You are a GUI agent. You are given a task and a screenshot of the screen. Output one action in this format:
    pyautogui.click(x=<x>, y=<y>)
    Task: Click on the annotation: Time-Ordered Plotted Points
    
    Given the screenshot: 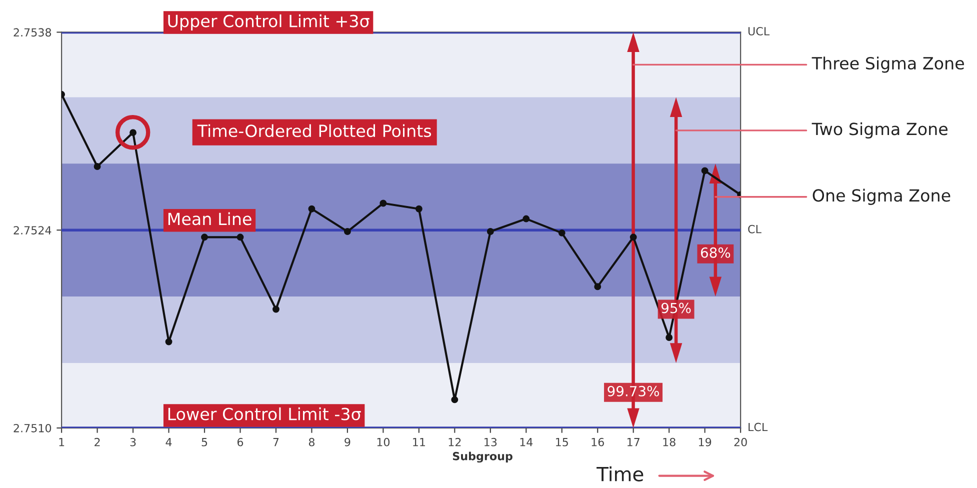 What is the action you would take?
    pyautogui.click(x=314, y=131)
    